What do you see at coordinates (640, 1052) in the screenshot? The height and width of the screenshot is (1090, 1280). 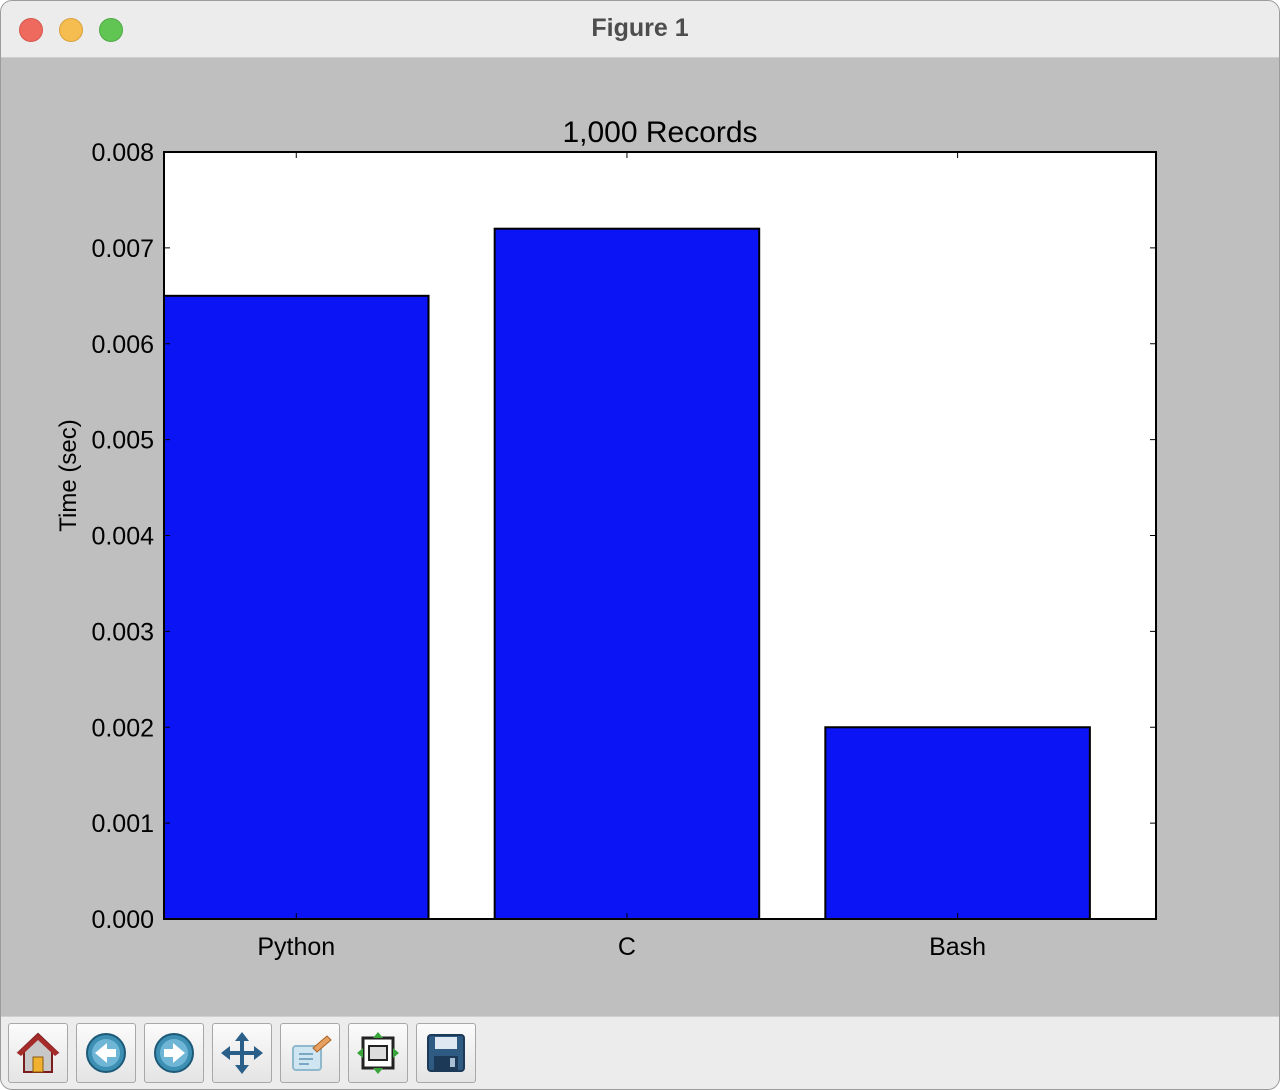 I see `navigation-toolbar` at bounding box center [640, 1052].